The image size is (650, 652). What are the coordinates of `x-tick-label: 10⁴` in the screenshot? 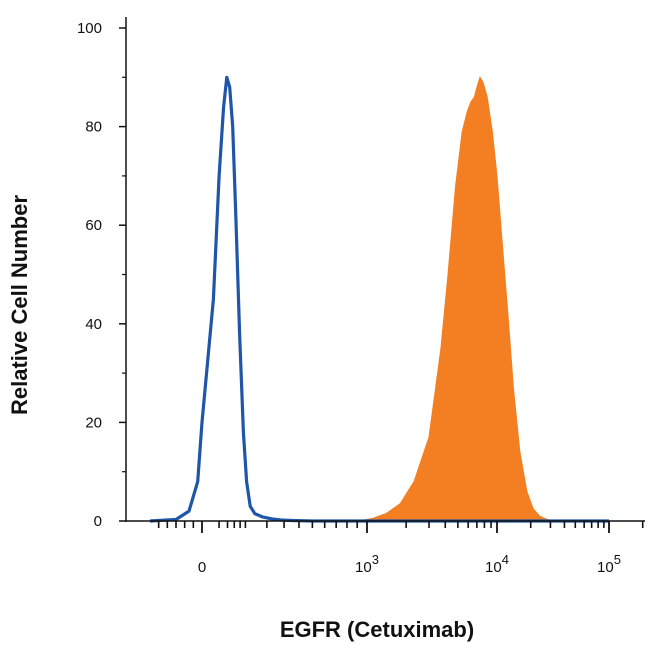 It's located at (497, 564).